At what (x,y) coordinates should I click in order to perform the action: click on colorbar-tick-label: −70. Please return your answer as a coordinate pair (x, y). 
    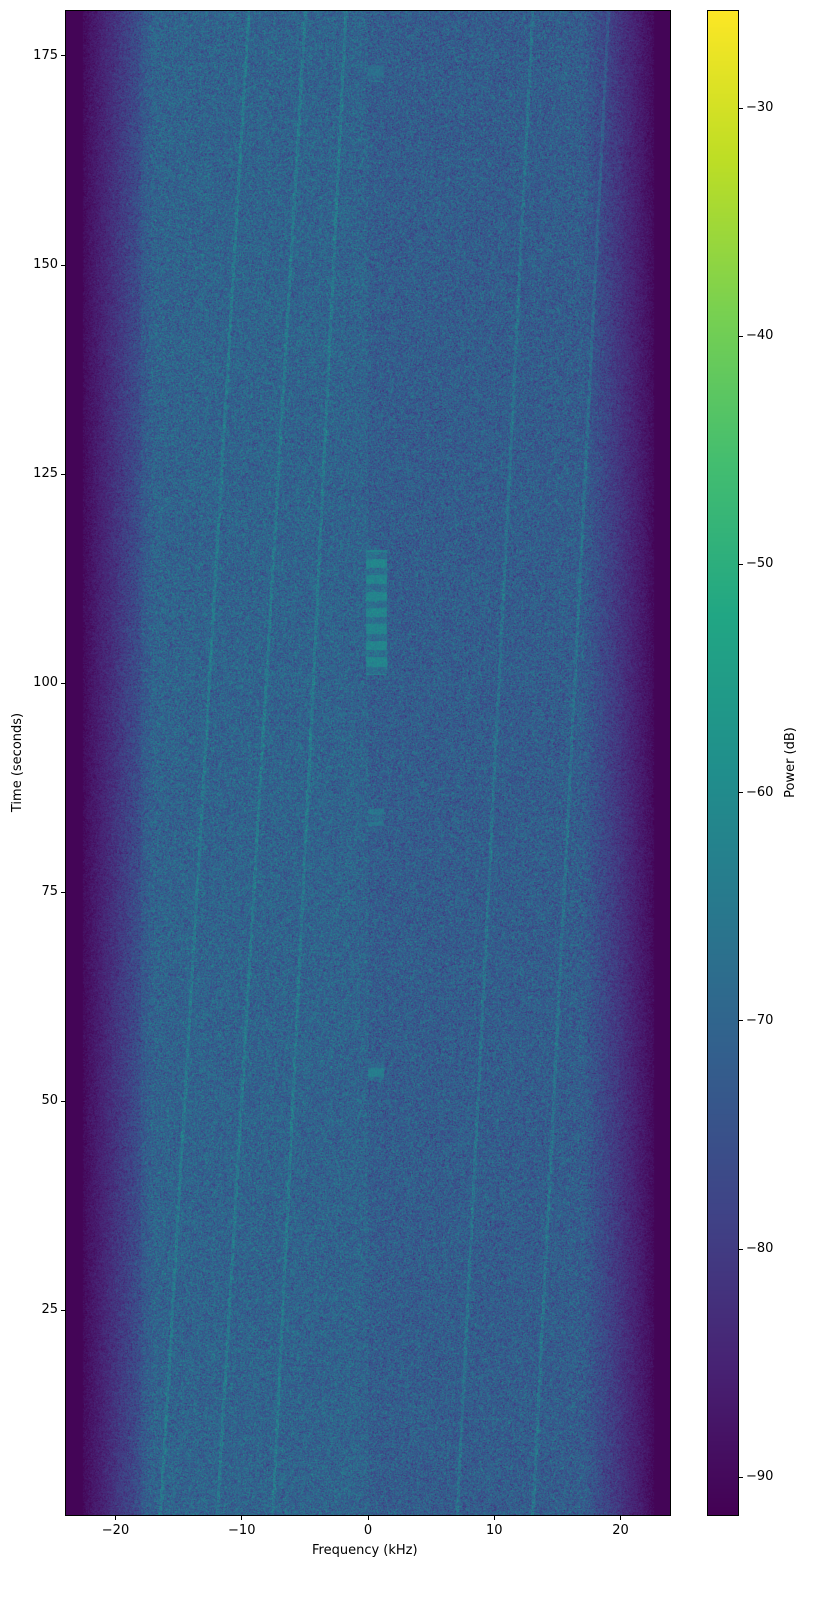
    Looking at the image, I should click on (760, 1020).